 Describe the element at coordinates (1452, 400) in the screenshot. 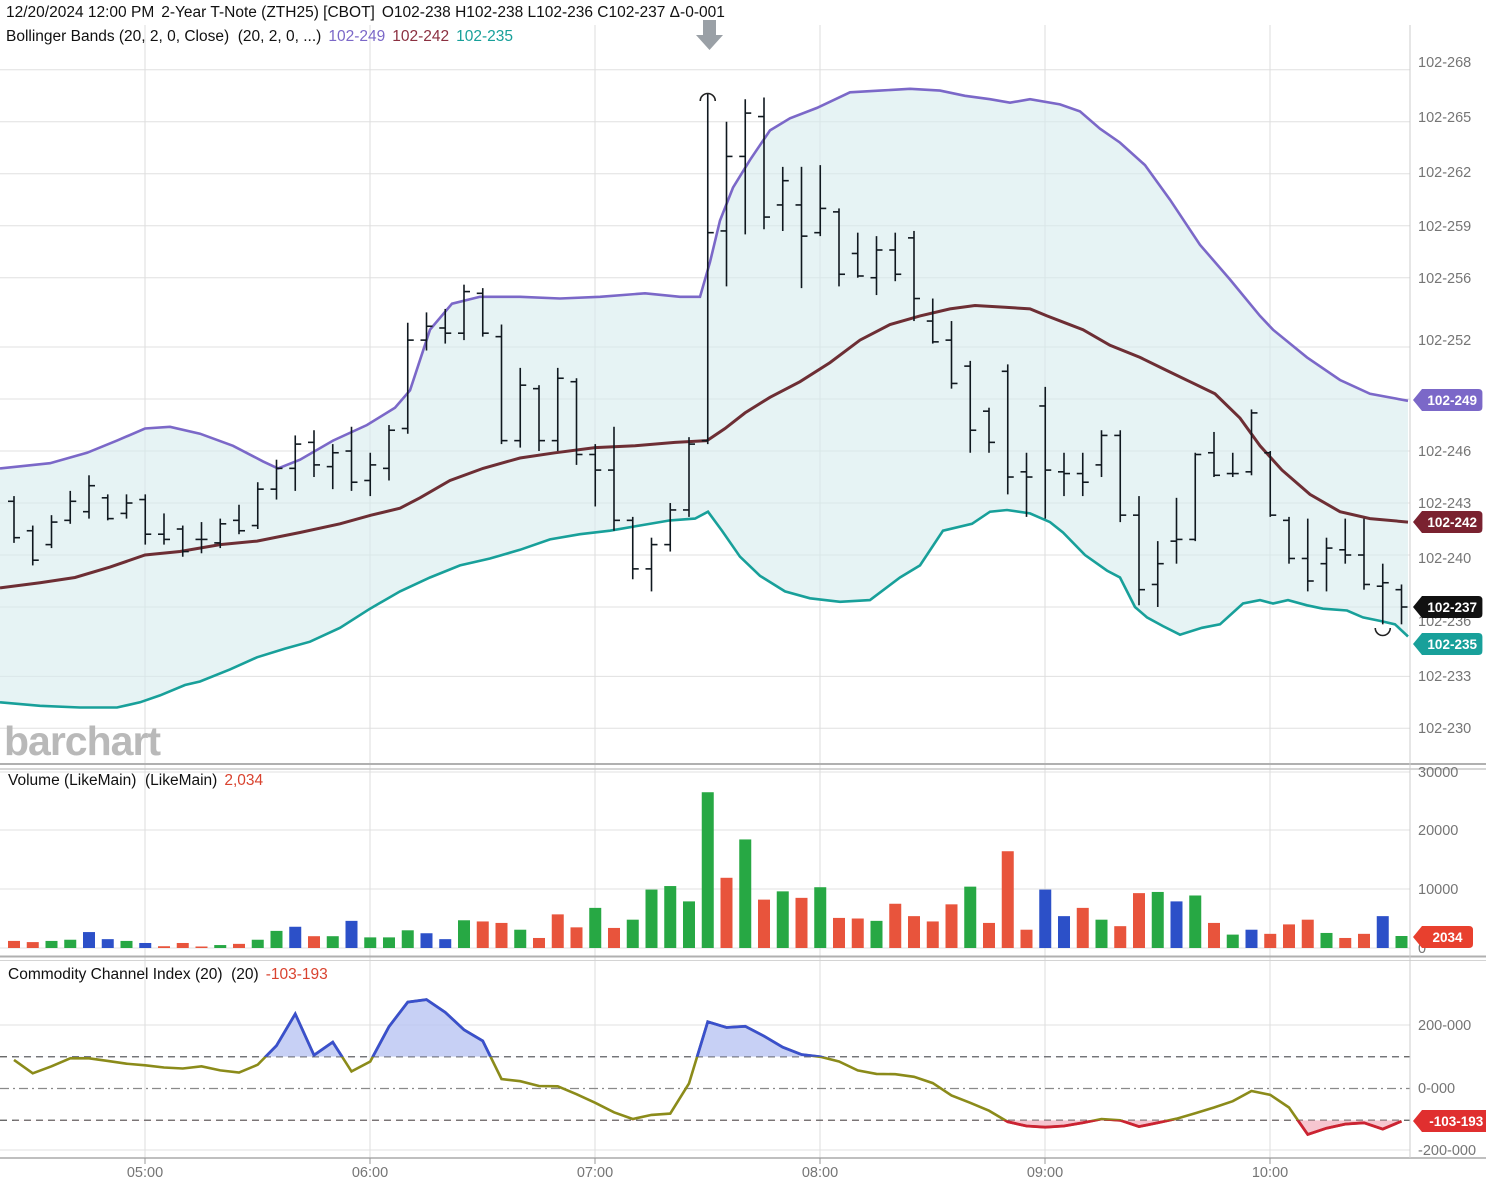

I see `svg-text: 102-249` at that location.